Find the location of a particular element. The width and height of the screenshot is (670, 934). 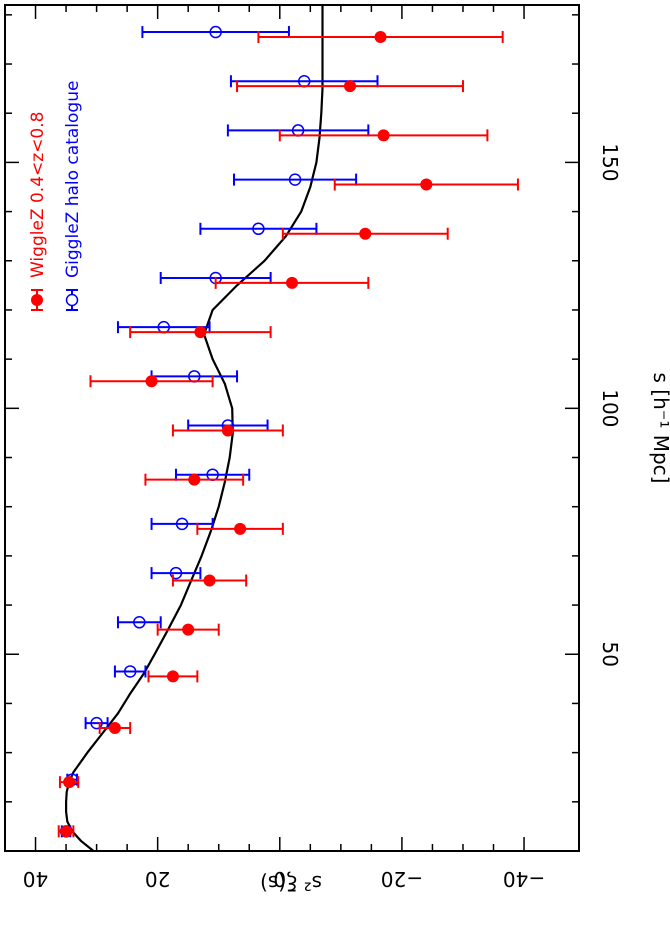

legend: WiggleZ 0.4<z<0.8 GiggleZ halo catalogue is located at coordinates (55, 196).